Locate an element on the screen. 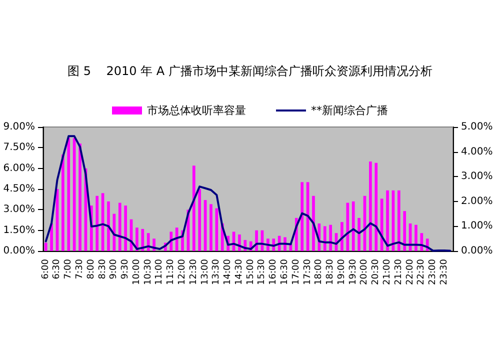  x-tick-label: 19:30 is located at coordinates (353, 271).